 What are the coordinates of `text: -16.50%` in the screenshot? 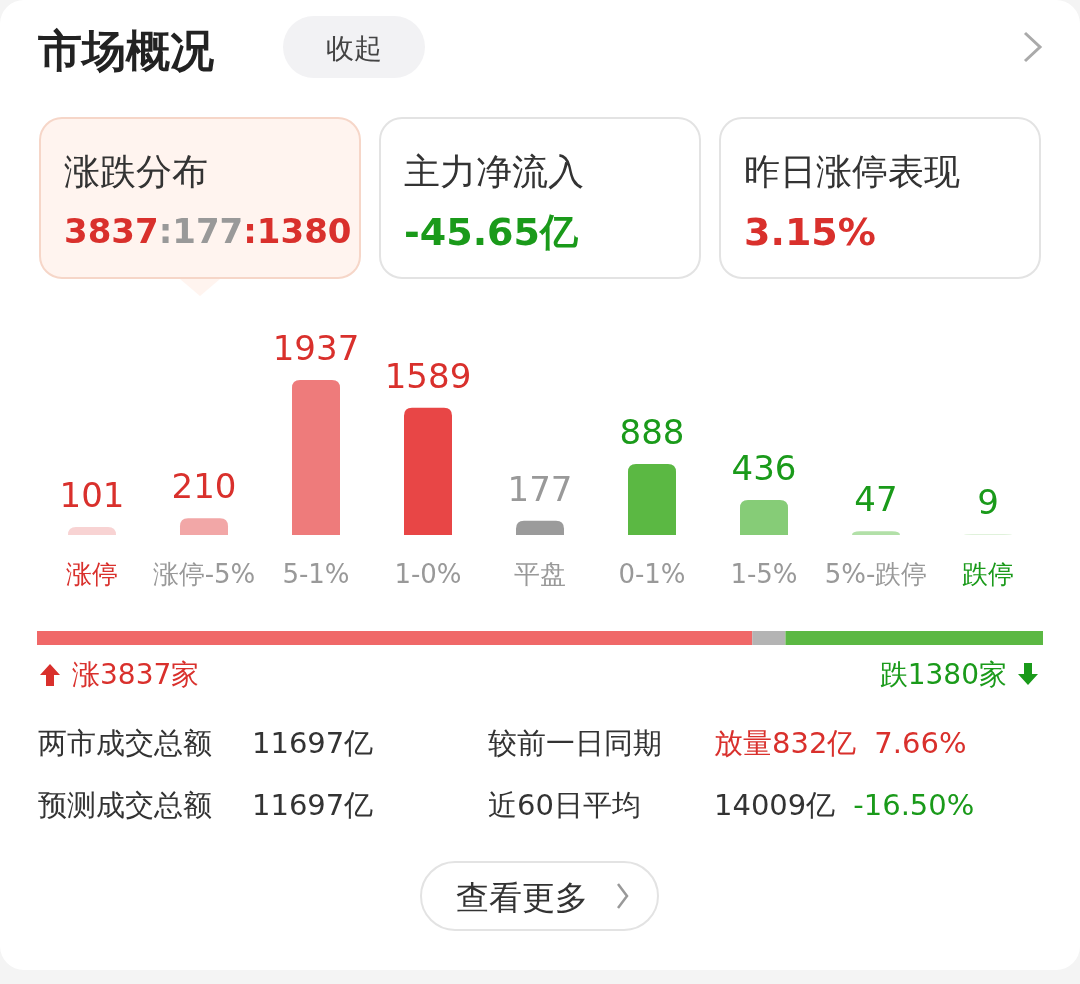 It's located at (914, 805).